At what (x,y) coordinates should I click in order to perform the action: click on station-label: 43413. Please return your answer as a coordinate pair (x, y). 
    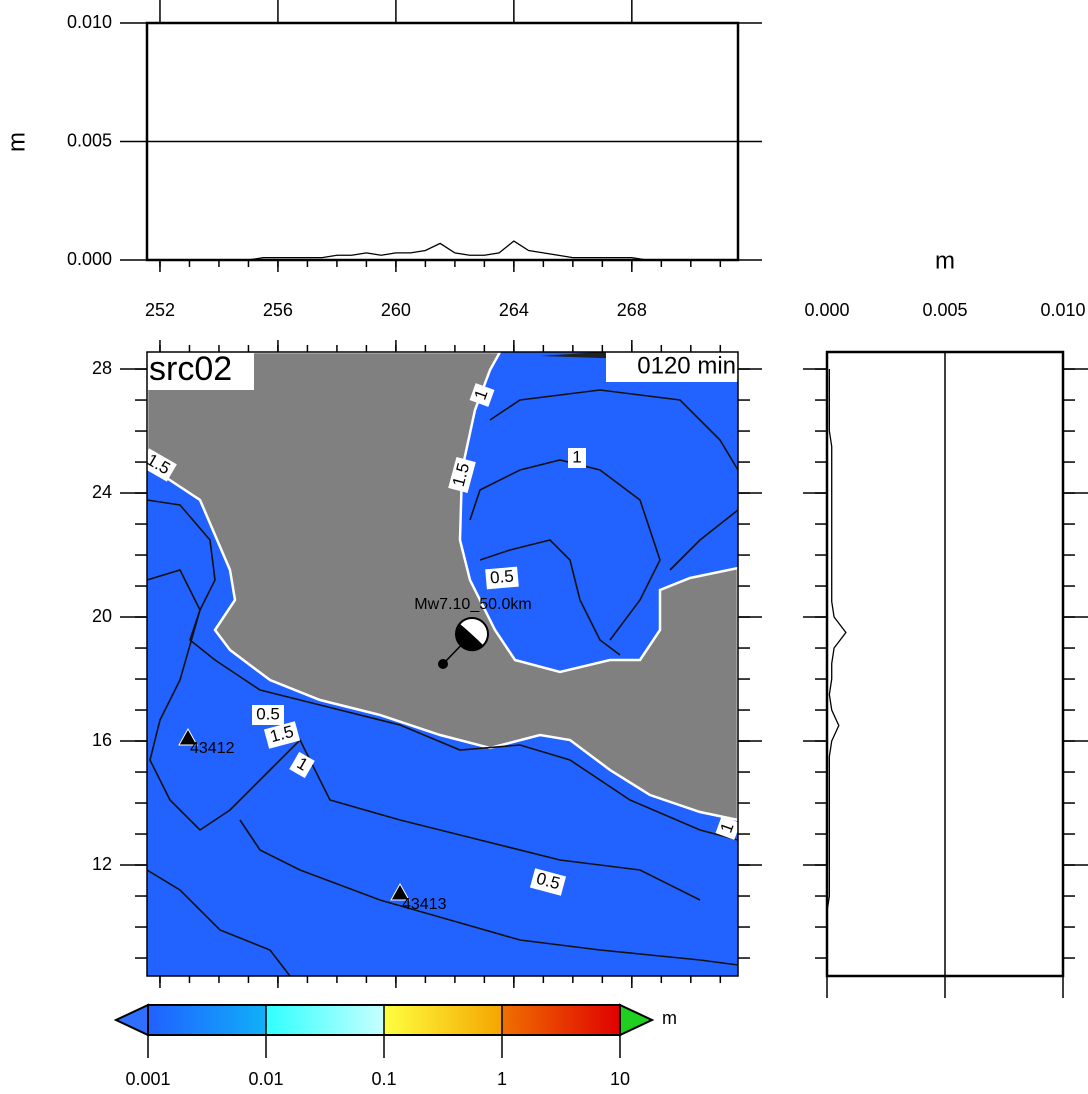
    Looking at the image, I should click on (424, 904).